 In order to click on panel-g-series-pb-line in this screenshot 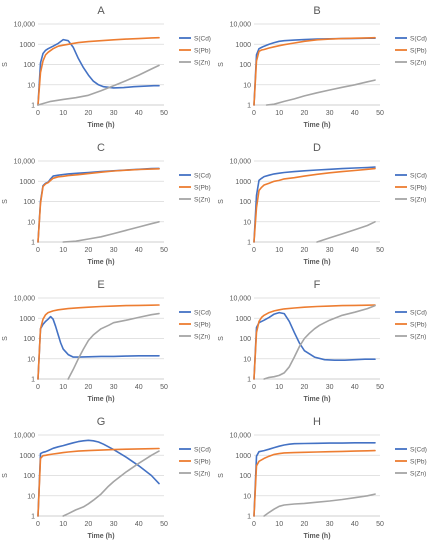, I will do `click(98, 482)`.